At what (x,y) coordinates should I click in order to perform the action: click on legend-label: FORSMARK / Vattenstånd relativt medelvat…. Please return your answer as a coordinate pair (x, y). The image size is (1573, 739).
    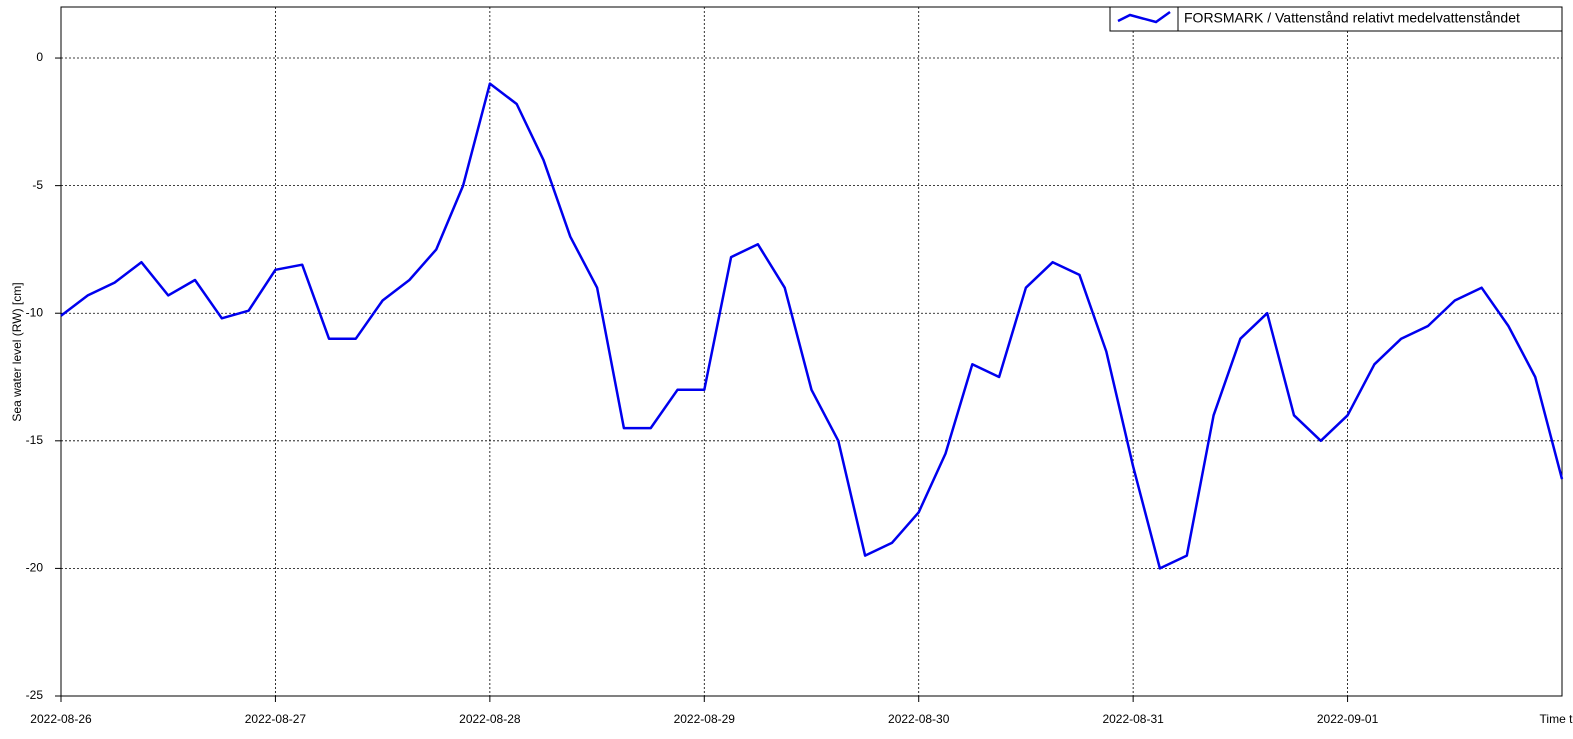
    Looking at the image, I should click on (1352, 18).